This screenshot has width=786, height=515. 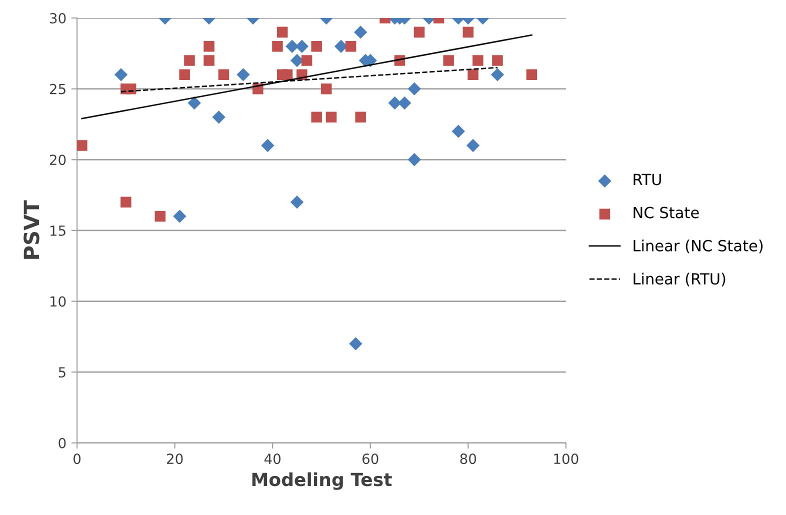 I want to click on x-tick-label: 0, so click(x=77, y=459).